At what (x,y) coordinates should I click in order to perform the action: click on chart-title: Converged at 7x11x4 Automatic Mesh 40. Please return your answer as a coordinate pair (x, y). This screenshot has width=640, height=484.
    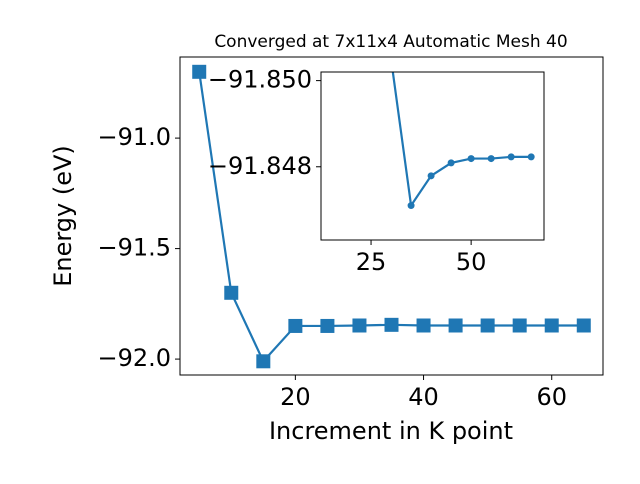
    Looking at the image, I should click on (390, 42).